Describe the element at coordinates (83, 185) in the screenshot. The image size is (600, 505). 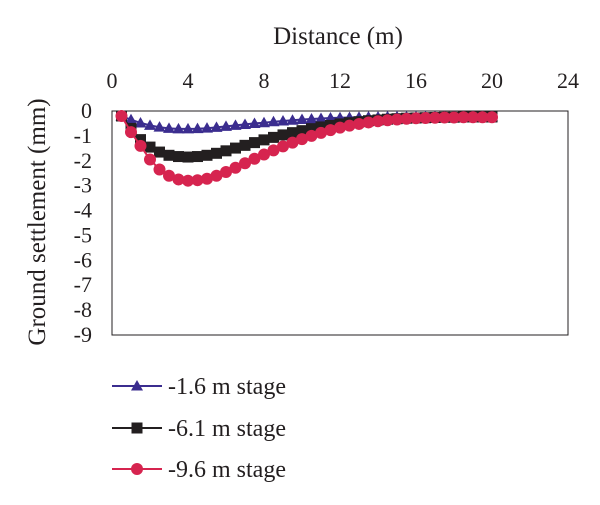
I see `y-tick-label: -3` at that location.